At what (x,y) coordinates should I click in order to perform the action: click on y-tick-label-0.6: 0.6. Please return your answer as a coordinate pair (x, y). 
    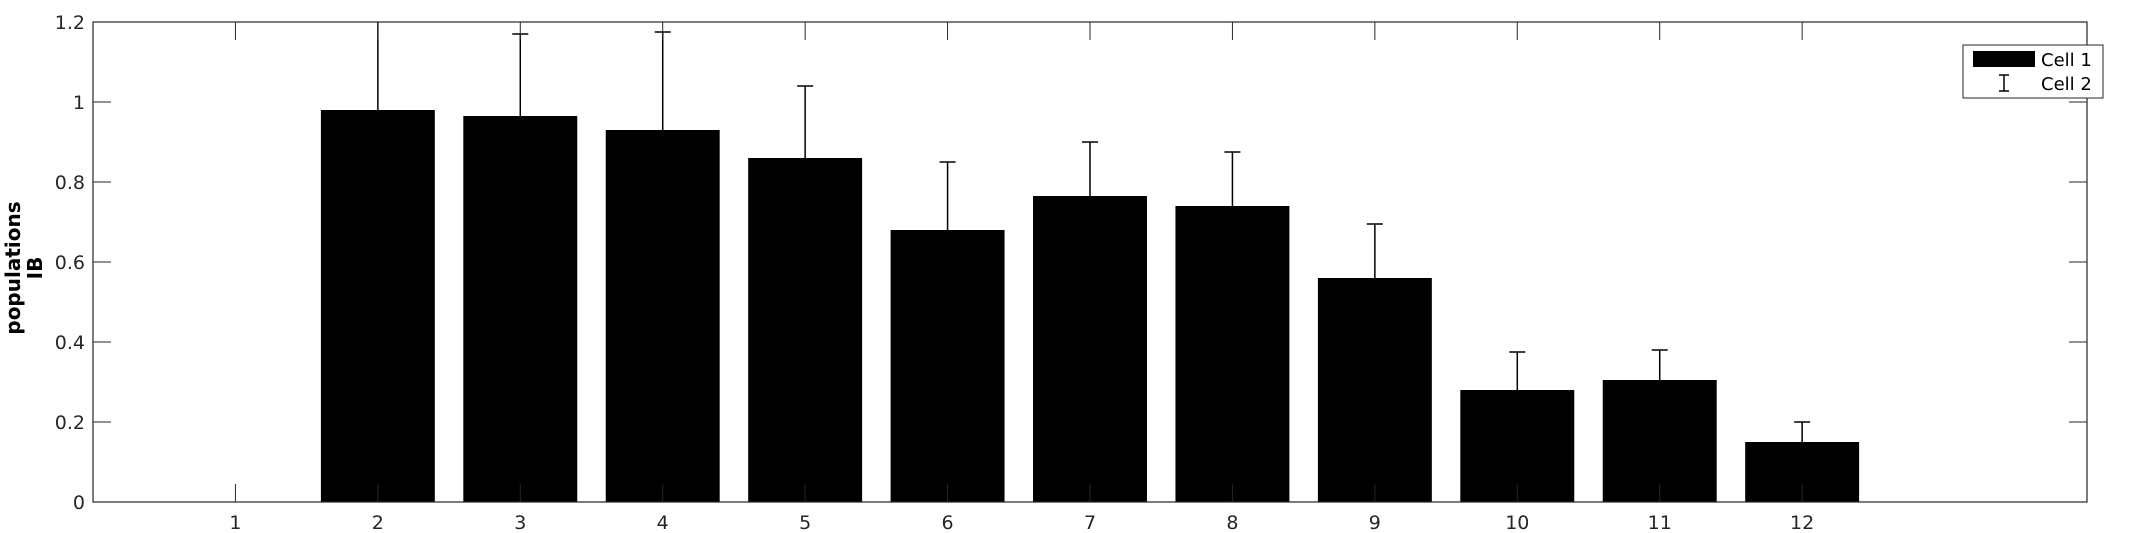
    Looking at the image, I should click on (70, 263).